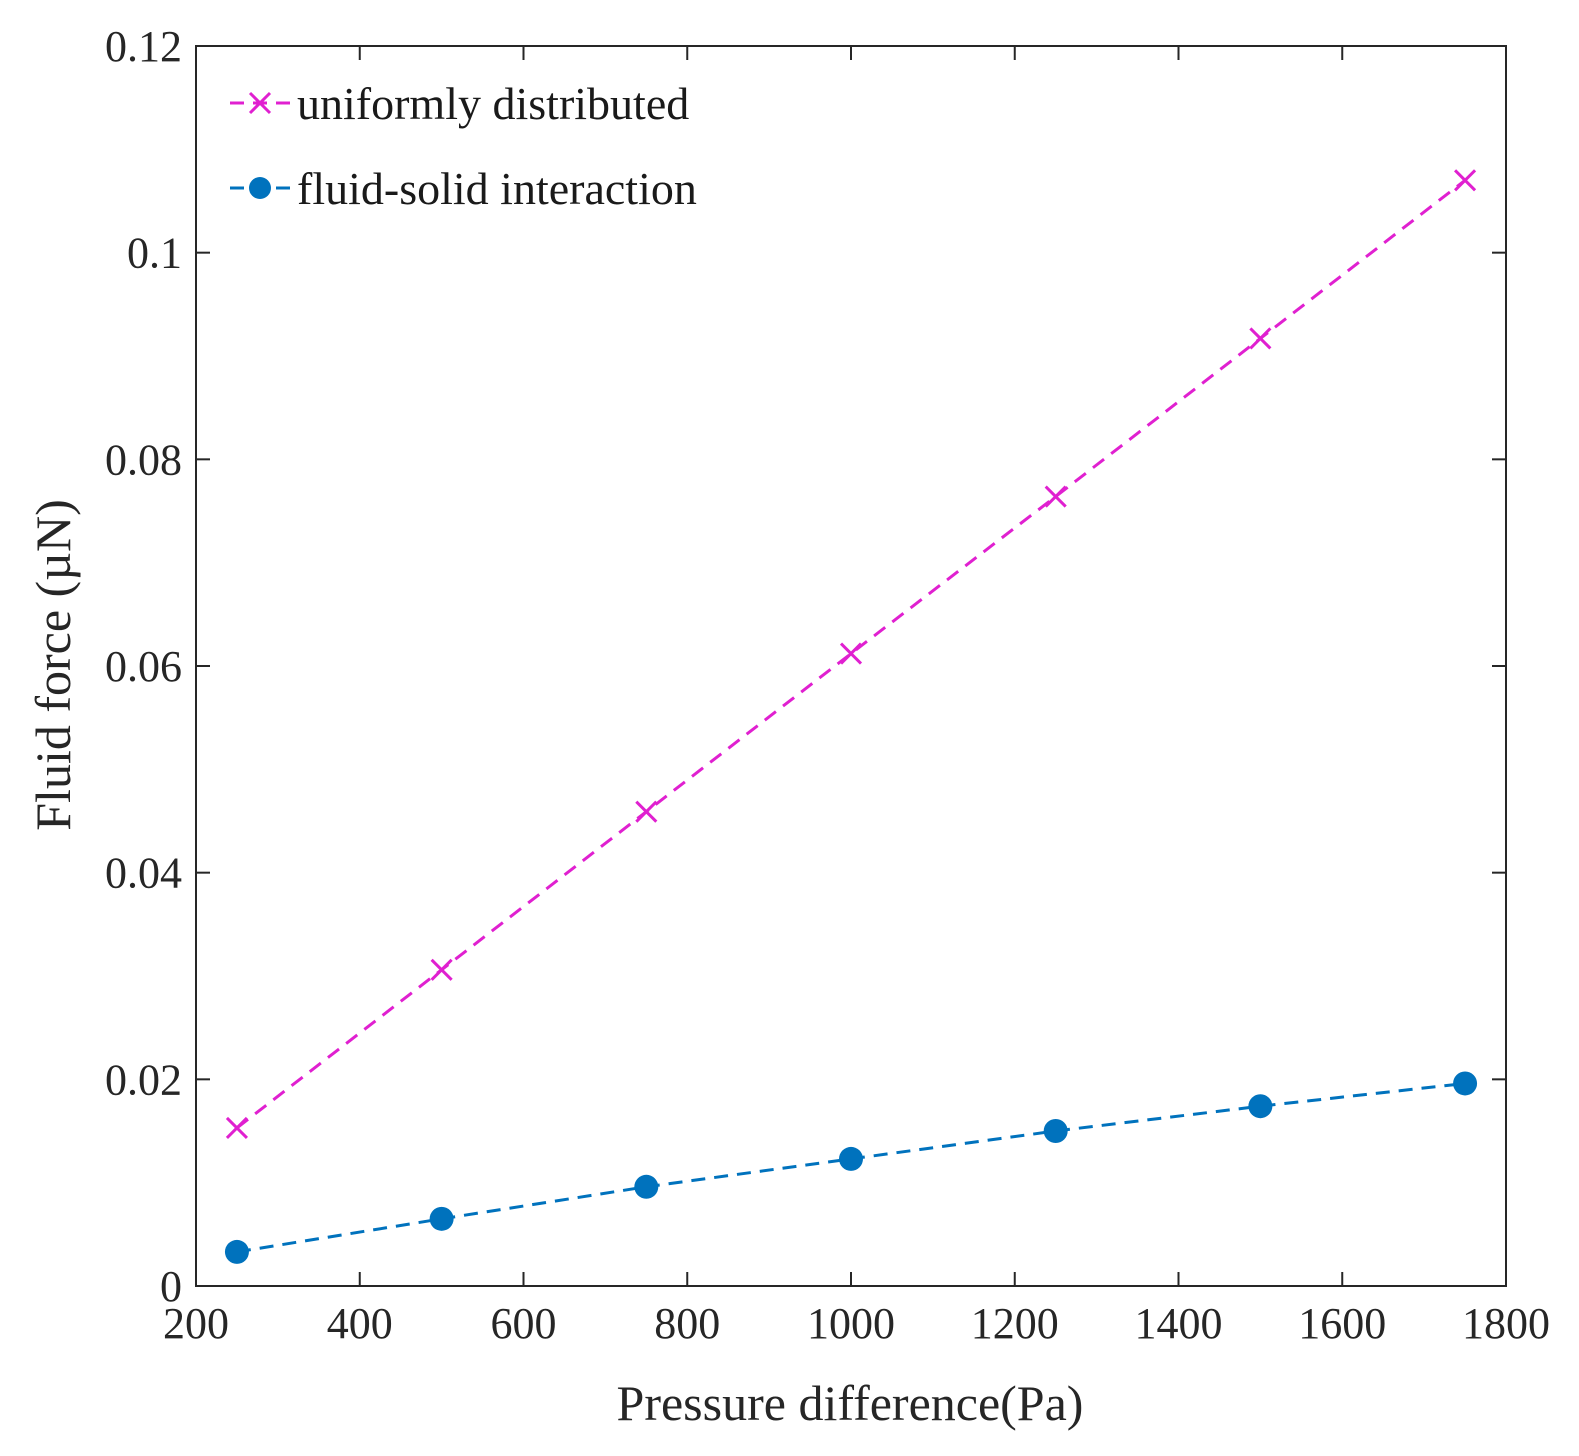  What do you see at coordinates (260, 103) in the screenshot?
I see `legend-marker-x-icon` at bounding box center [260, 103].